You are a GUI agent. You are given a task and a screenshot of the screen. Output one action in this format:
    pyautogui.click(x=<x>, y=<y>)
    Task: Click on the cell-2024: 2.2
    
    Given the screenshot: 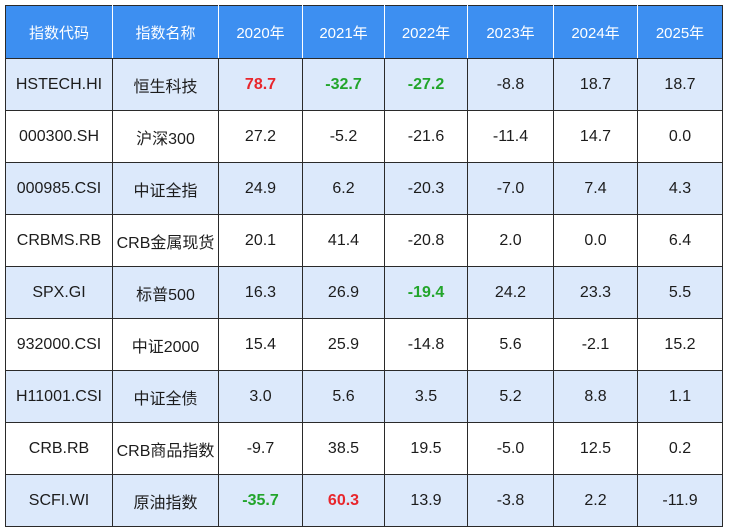 What is the action you would take?
    pyautogui.click(x=595, y=500)
    